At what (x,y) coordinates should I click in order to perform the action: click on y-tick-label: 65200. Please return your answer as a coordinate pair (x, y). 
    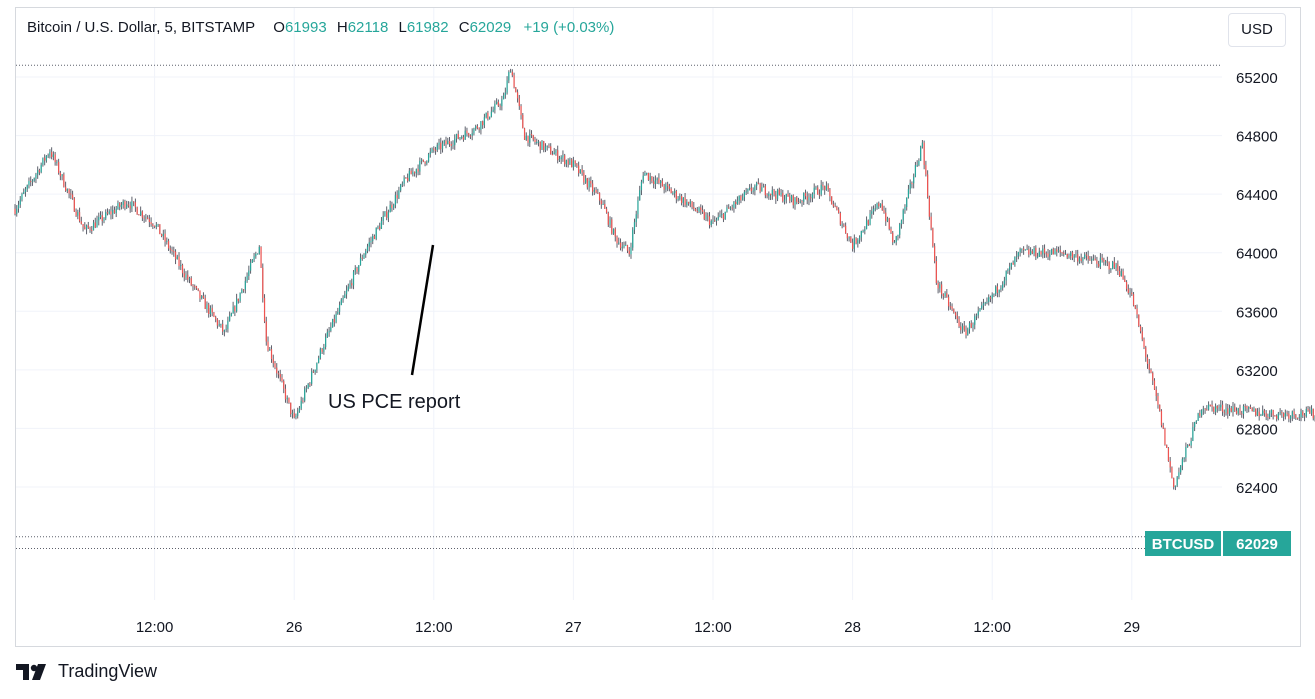
    Looking at the image, I should click on (1257, 78).